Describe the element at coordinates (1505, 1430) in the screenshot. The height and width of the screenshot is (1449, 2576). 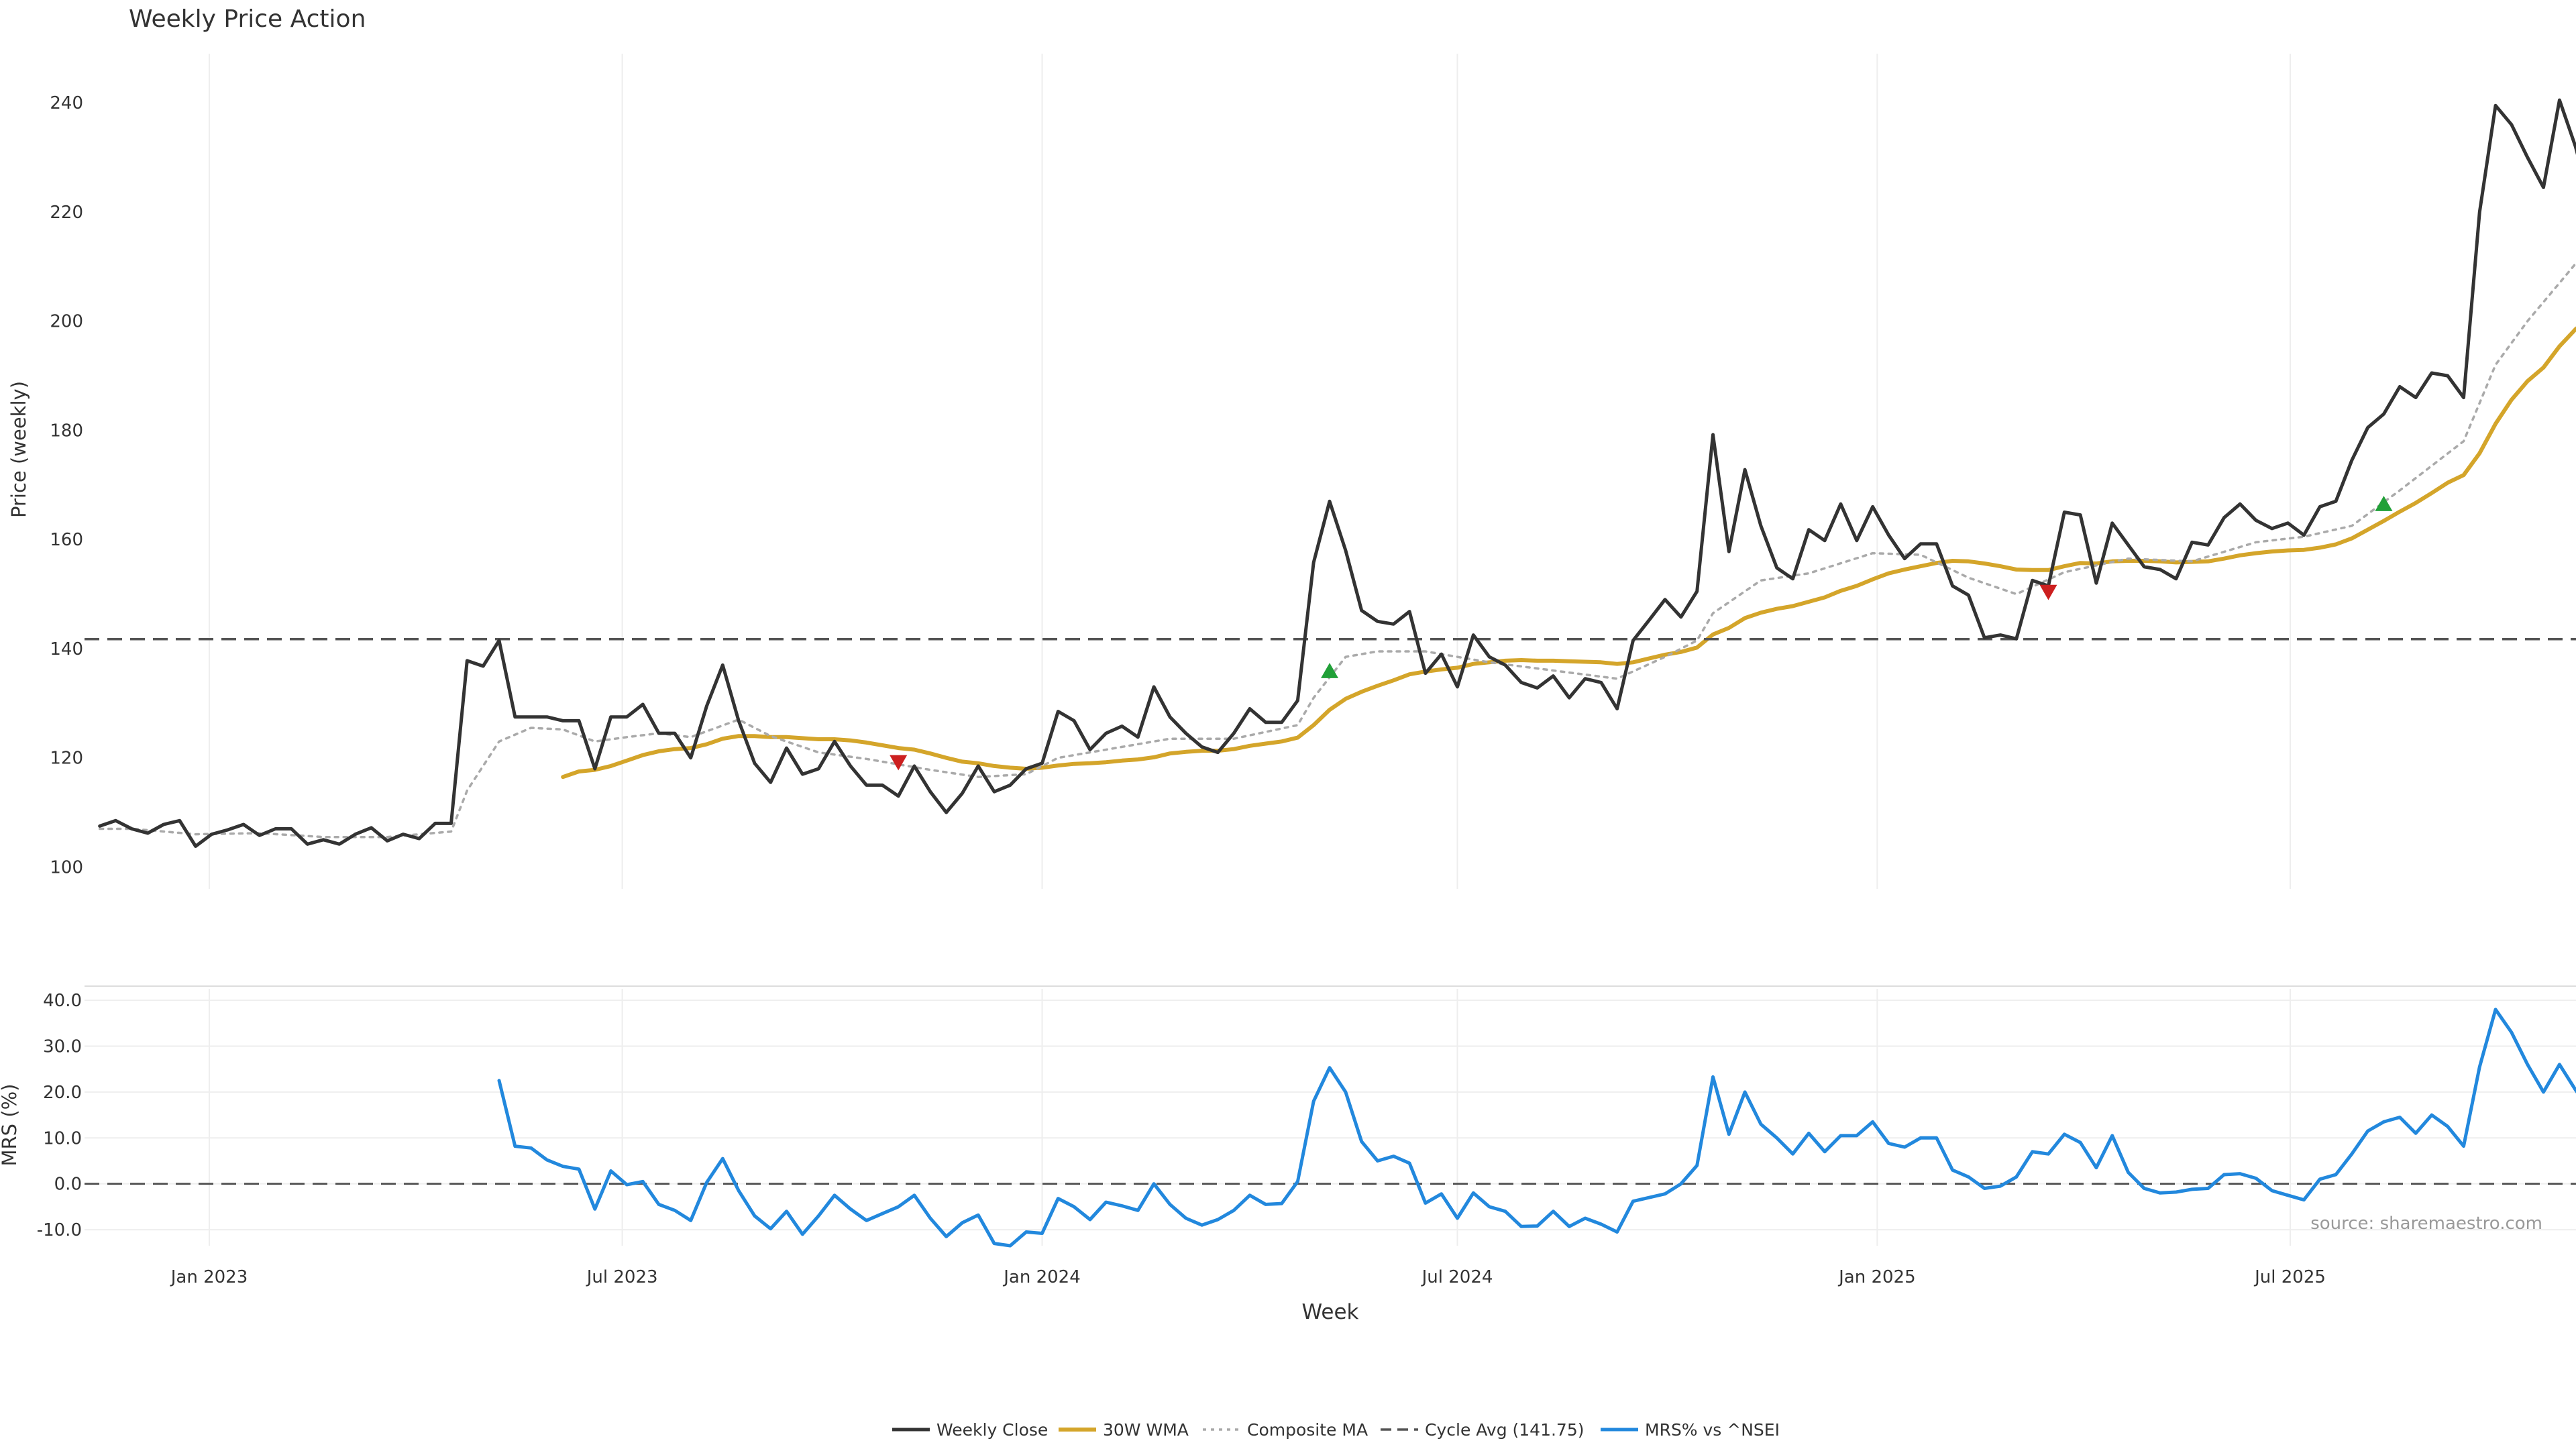
I see `legend-label-cycle-avg-141-75: Cycle Avg (141.75)` at that location.